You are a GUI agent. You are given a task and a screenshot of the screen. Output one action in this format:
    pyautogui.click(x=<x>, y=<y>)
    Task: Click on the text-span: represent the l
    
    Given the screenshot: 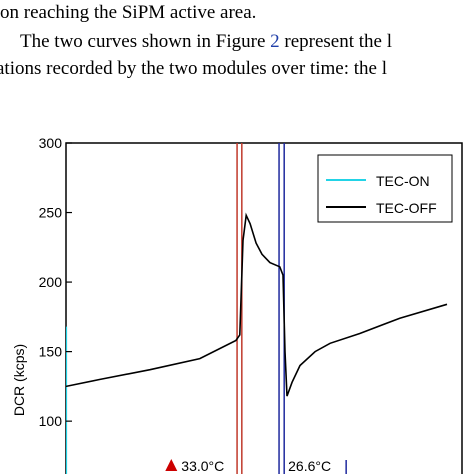 What is the action you would take?
    pyautogui.click(x=336, y=41)
    